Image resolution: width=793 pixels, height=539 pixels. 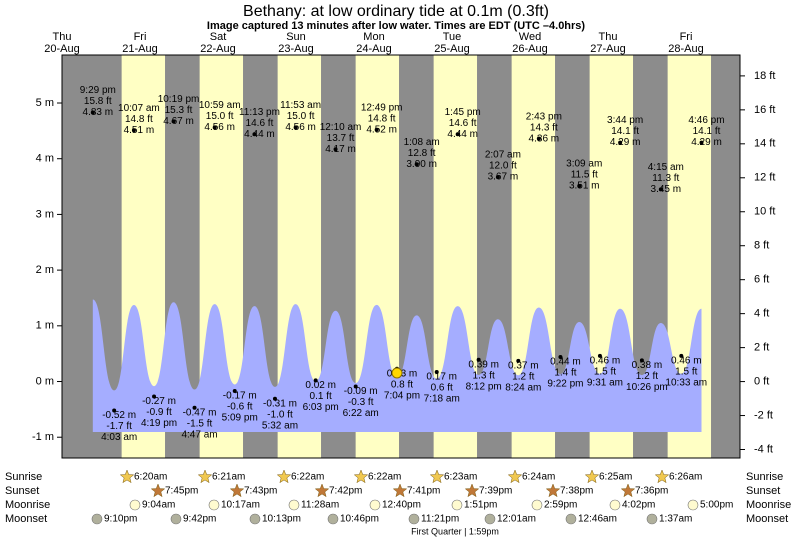 What do you see at coordinates (584, 175) in the screenshot?
I see `extreme-label: 11.5 ft` at bounding box center [584, 175].